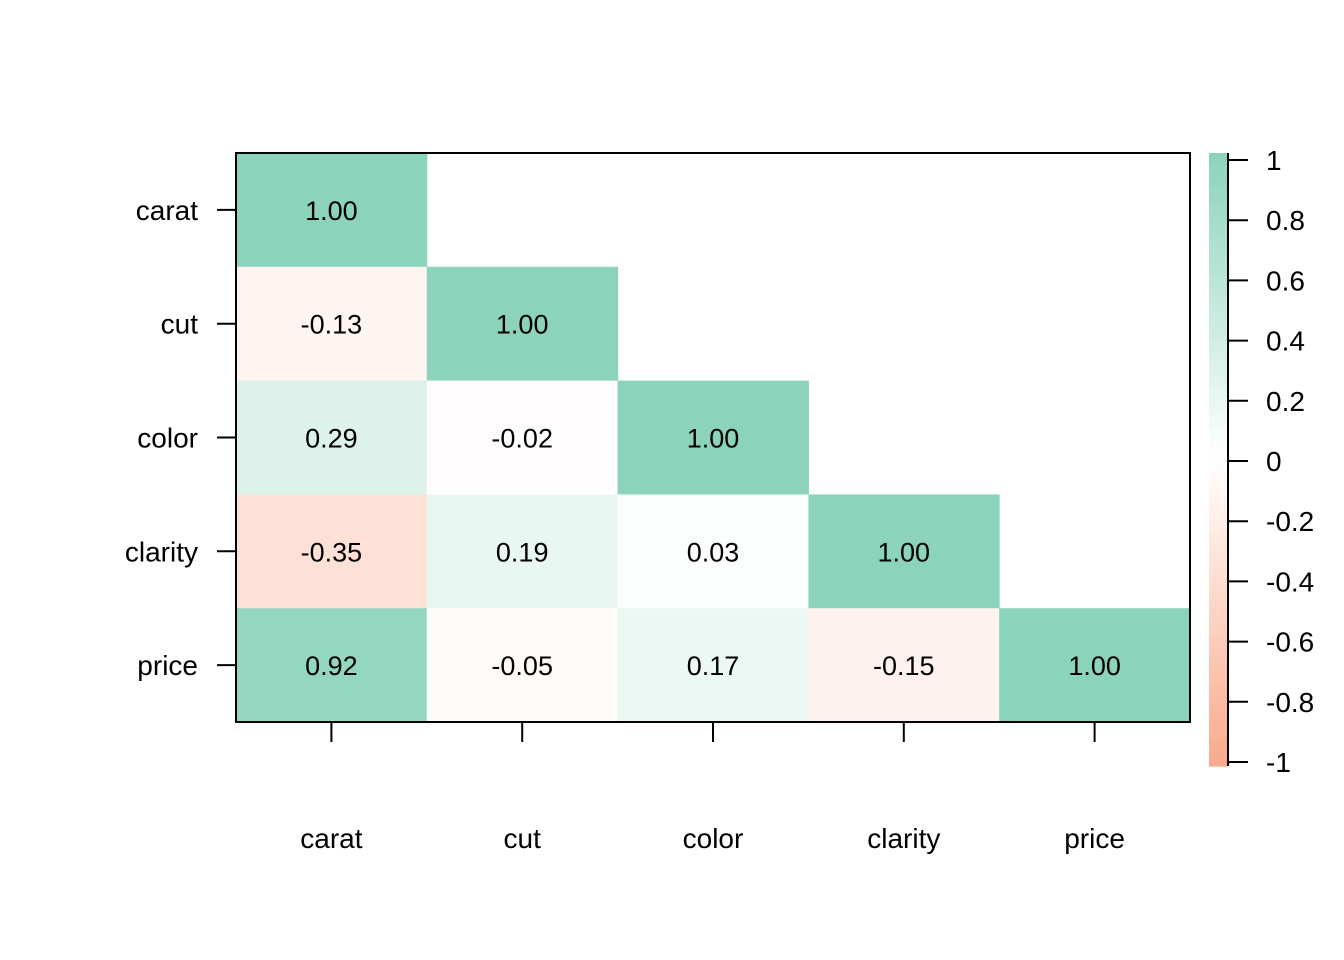 This screenshot has width=1344, height=960. I want to click on x-axis: carat cut color clarity price, so click(712, 788).